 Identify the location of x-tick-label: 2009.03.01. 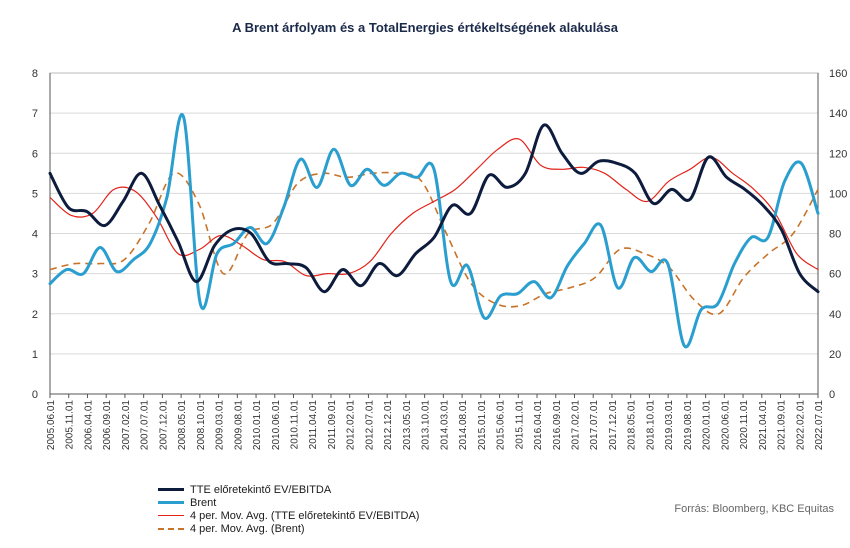
(220, 425).